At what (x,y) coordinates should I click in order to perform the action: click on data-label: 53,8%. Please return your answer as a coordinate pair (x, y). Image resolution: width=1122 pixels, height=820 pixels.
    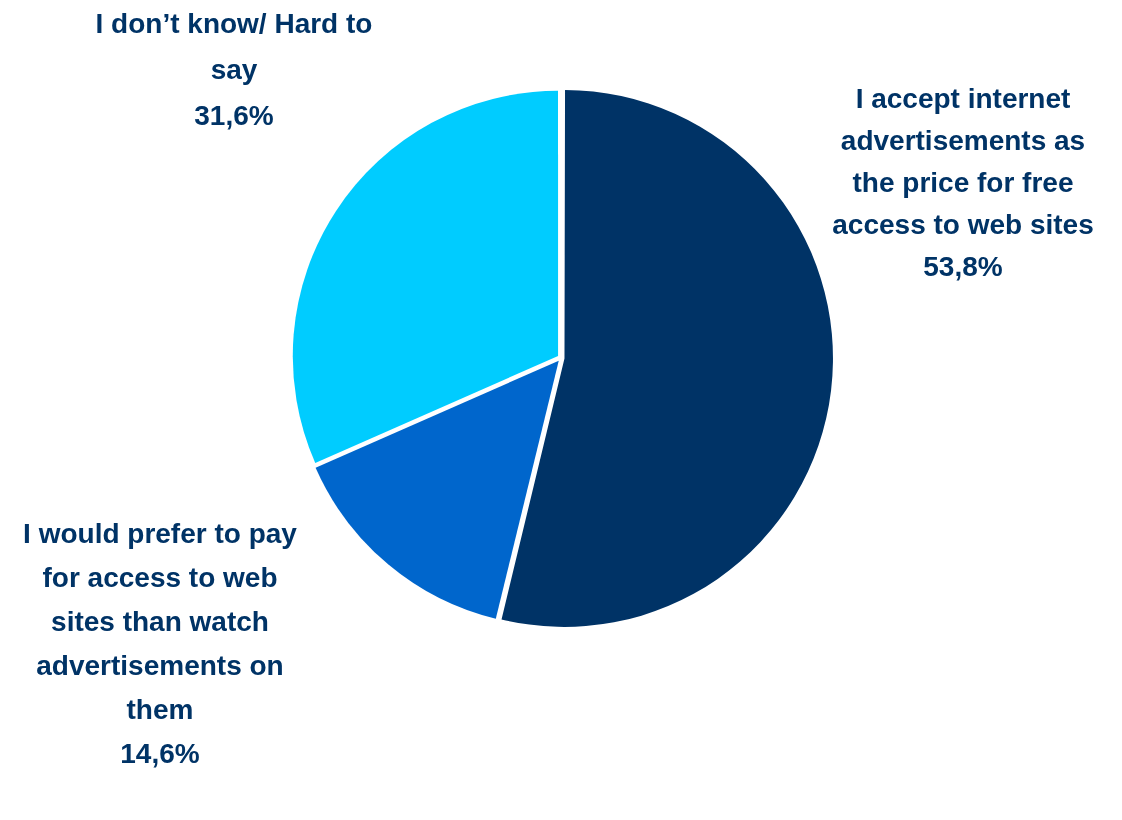
    Looking at the image, I should click on (963, 266).